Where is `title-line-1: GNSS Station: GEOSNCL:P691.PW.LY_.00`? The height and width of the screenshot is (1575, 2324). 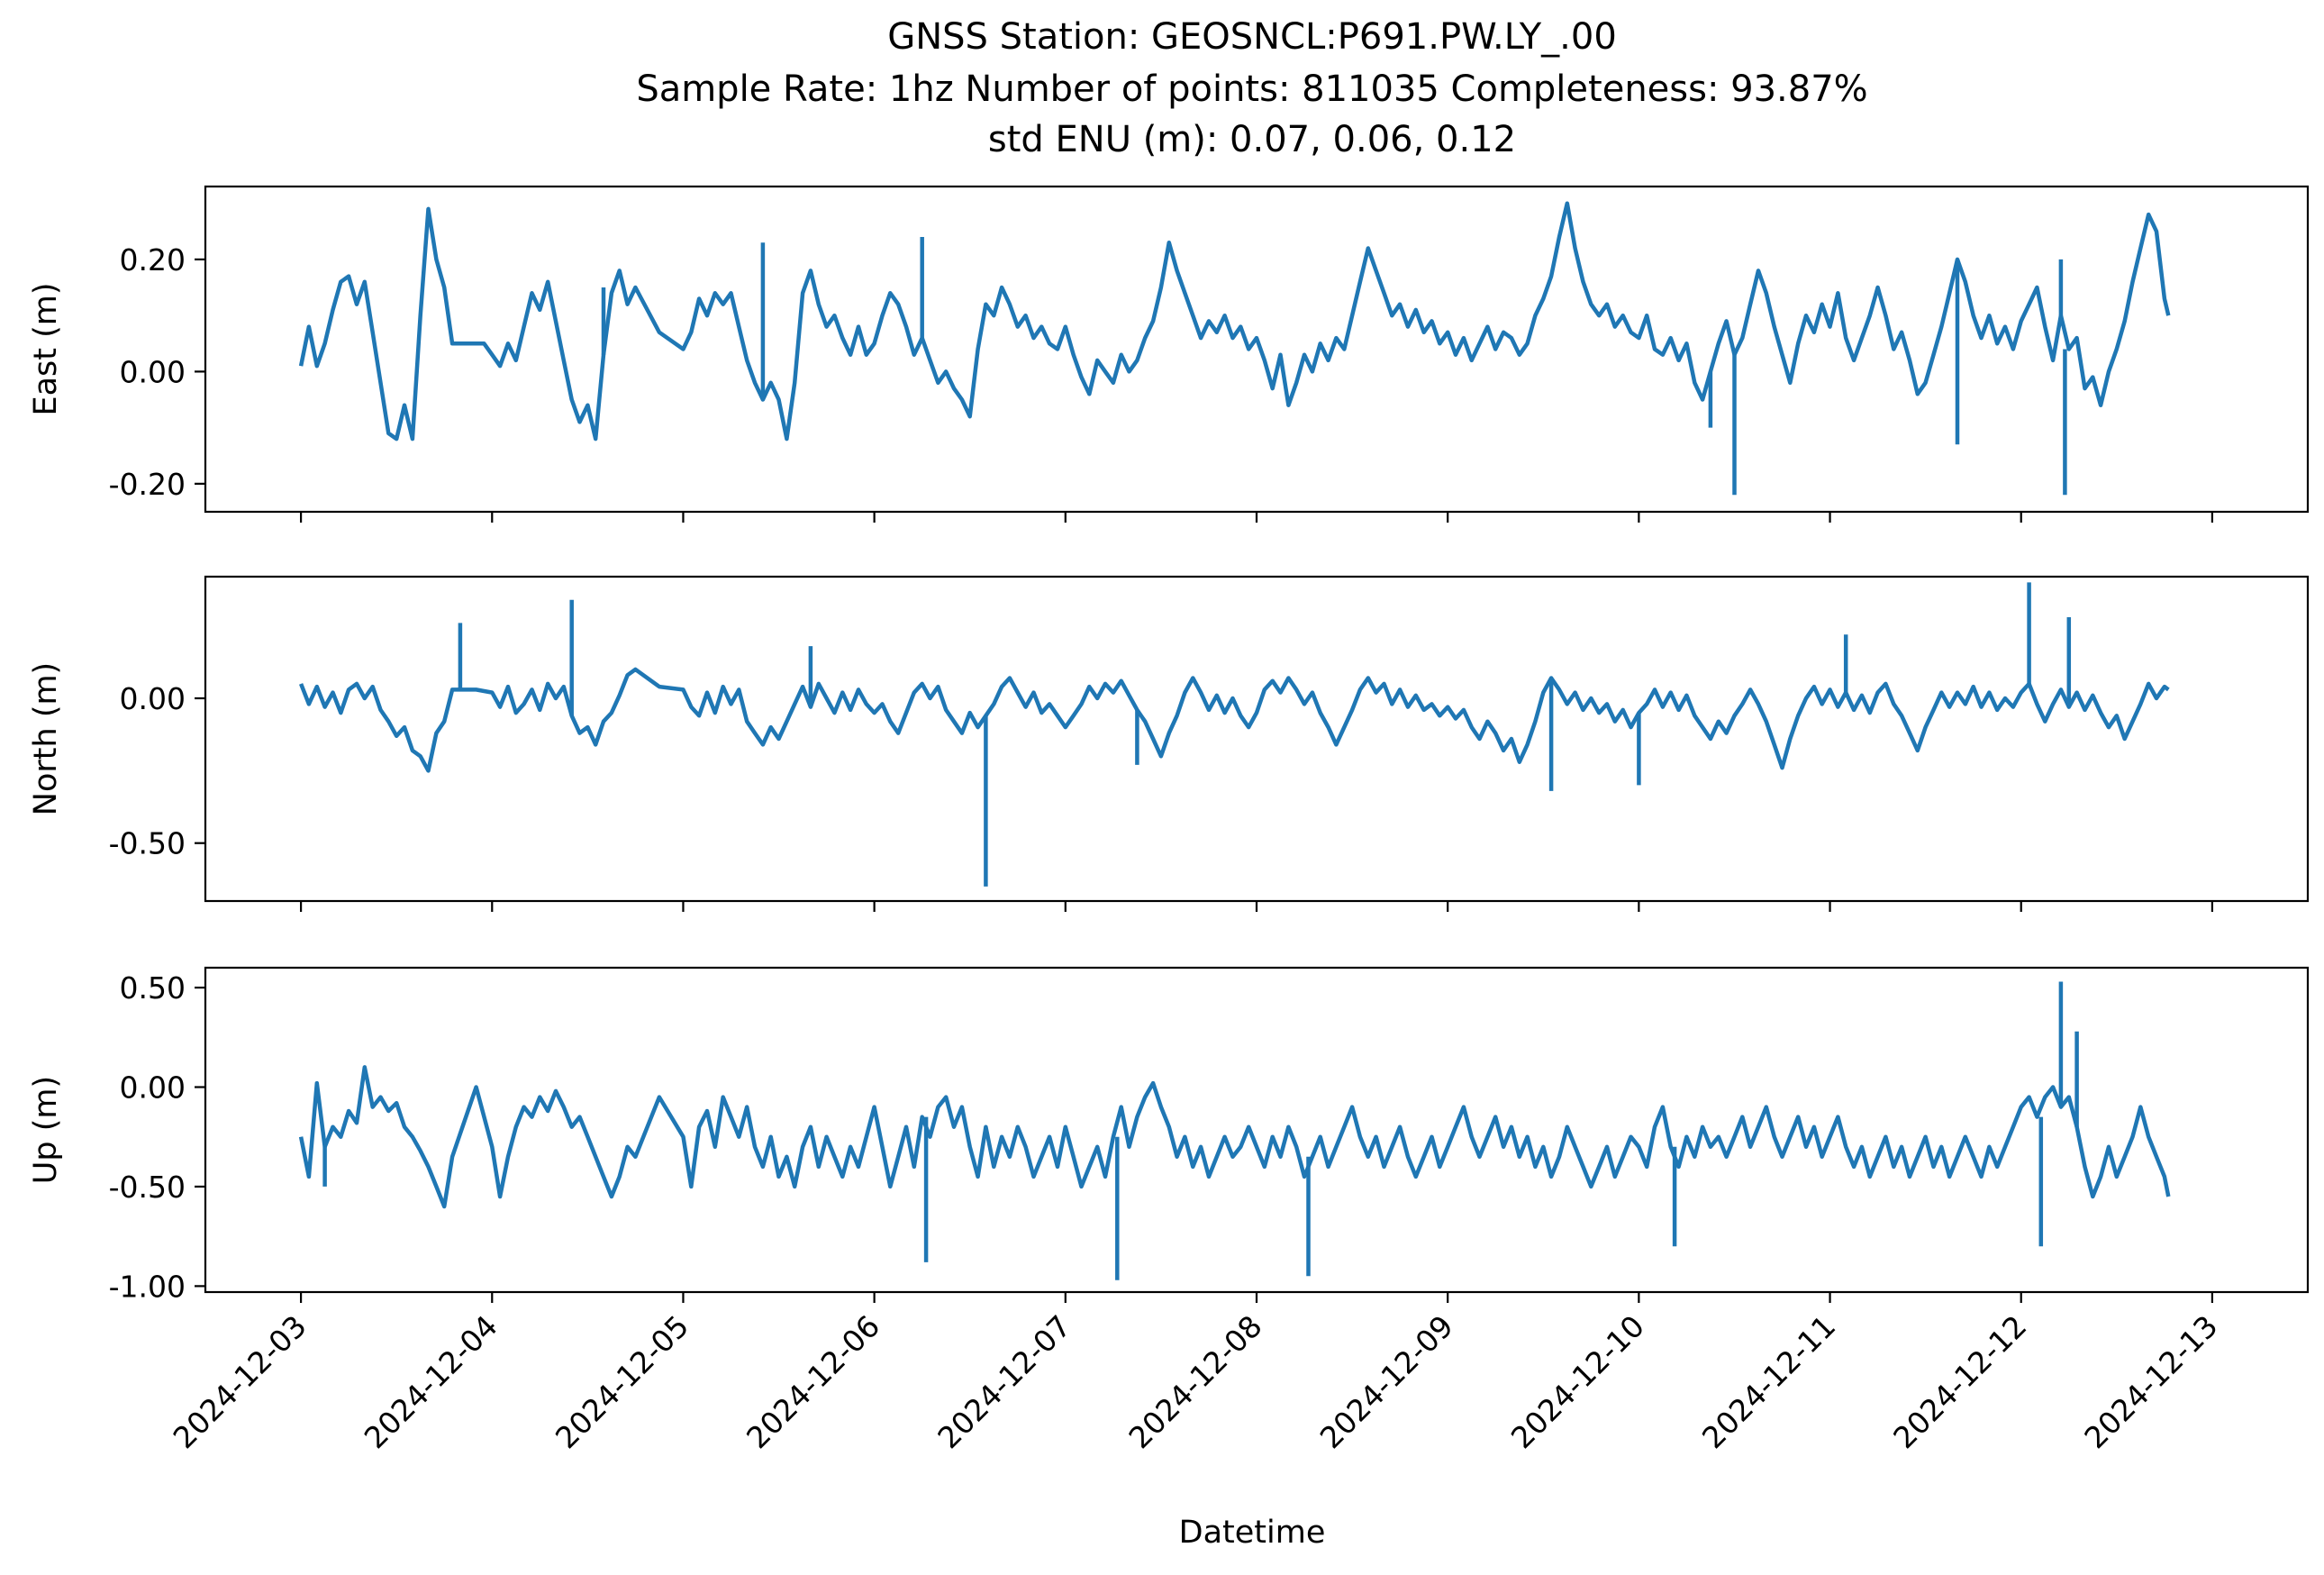
title-line-1: GNSS Station: GEOSNCL:P691.PW.LY_.00 is located at coordinates (1252, 37).